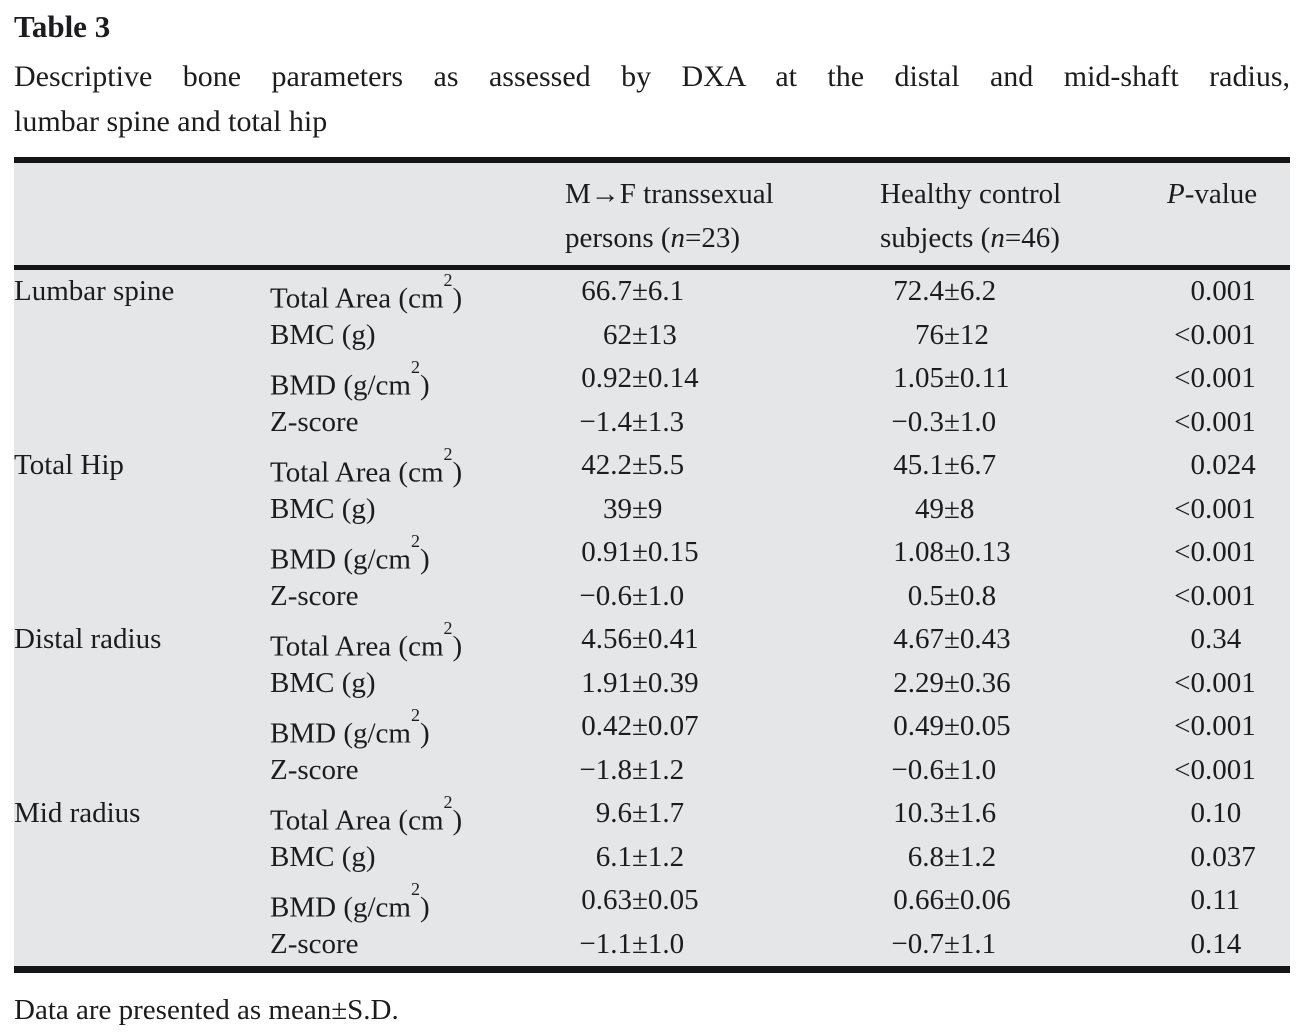 The width and height of the screenshot is (1304, 1034). I want to click on control-mean: 6.8, so click(925, 856).